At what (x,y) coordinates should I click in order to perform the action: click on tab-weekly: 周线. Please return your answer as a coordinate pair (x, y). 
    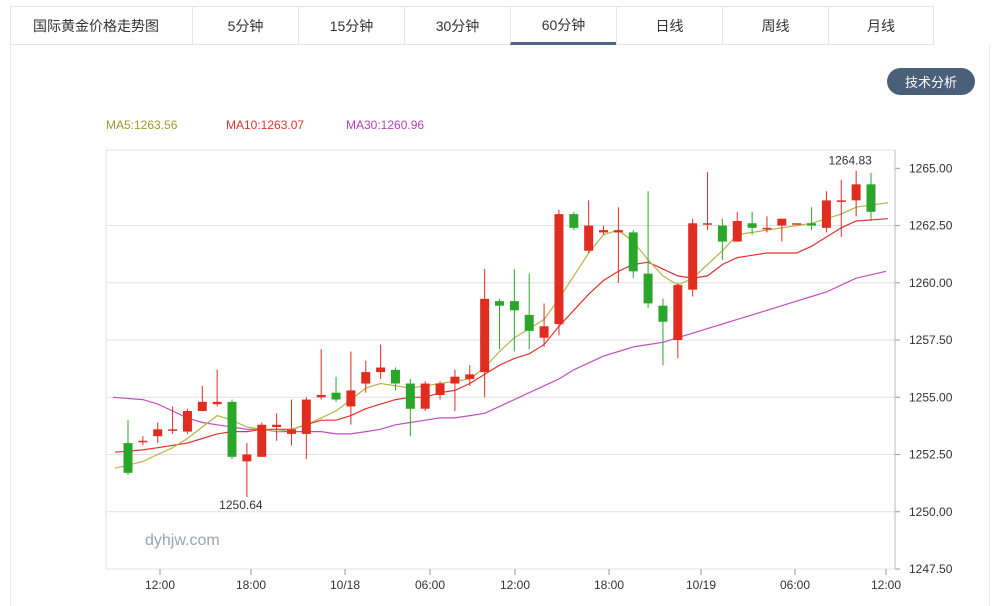
    Looking at the image, I should click on (775, 25).